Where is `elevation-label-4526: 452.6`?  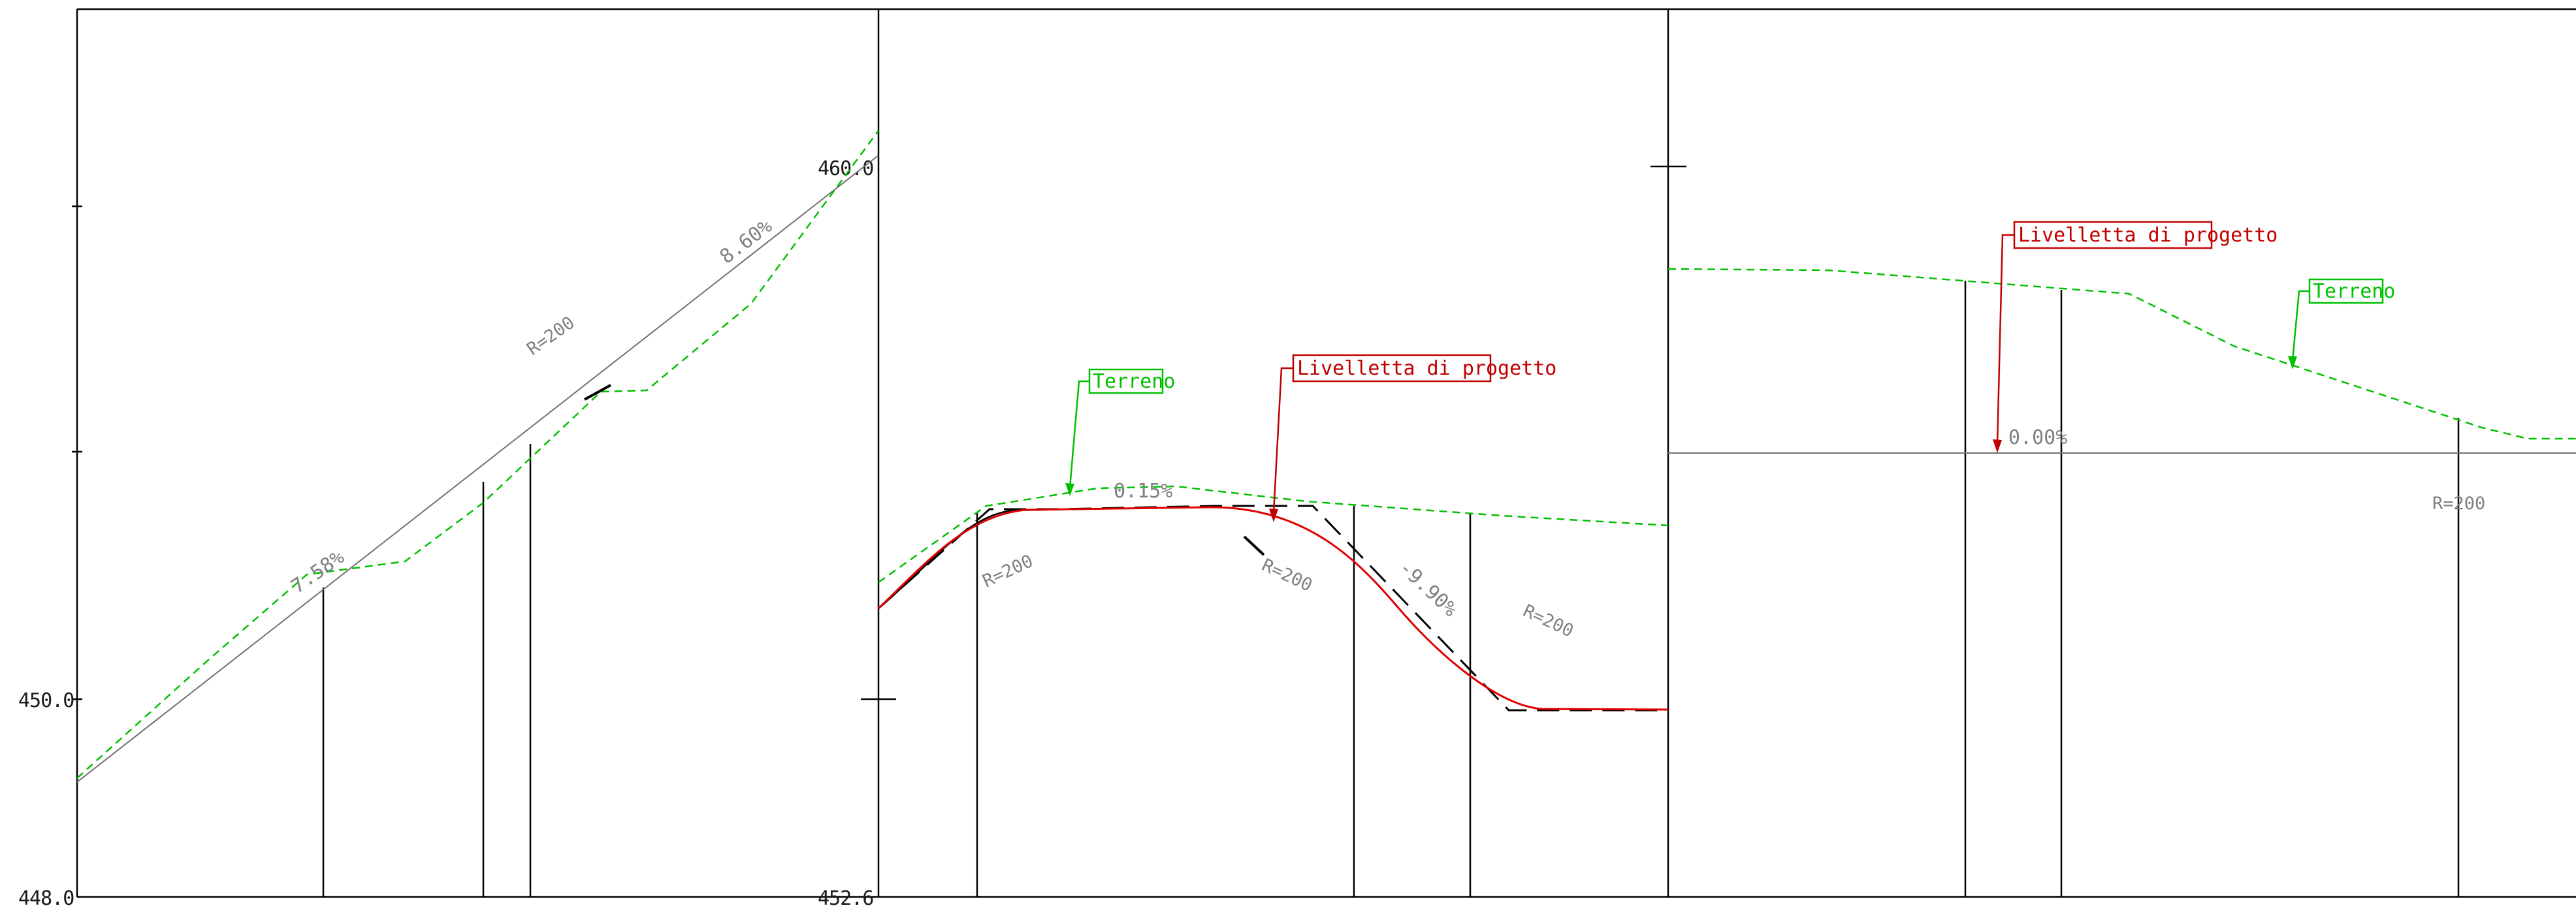 elevation-label-4526: 452.6 is located at coordinates (845, 899).